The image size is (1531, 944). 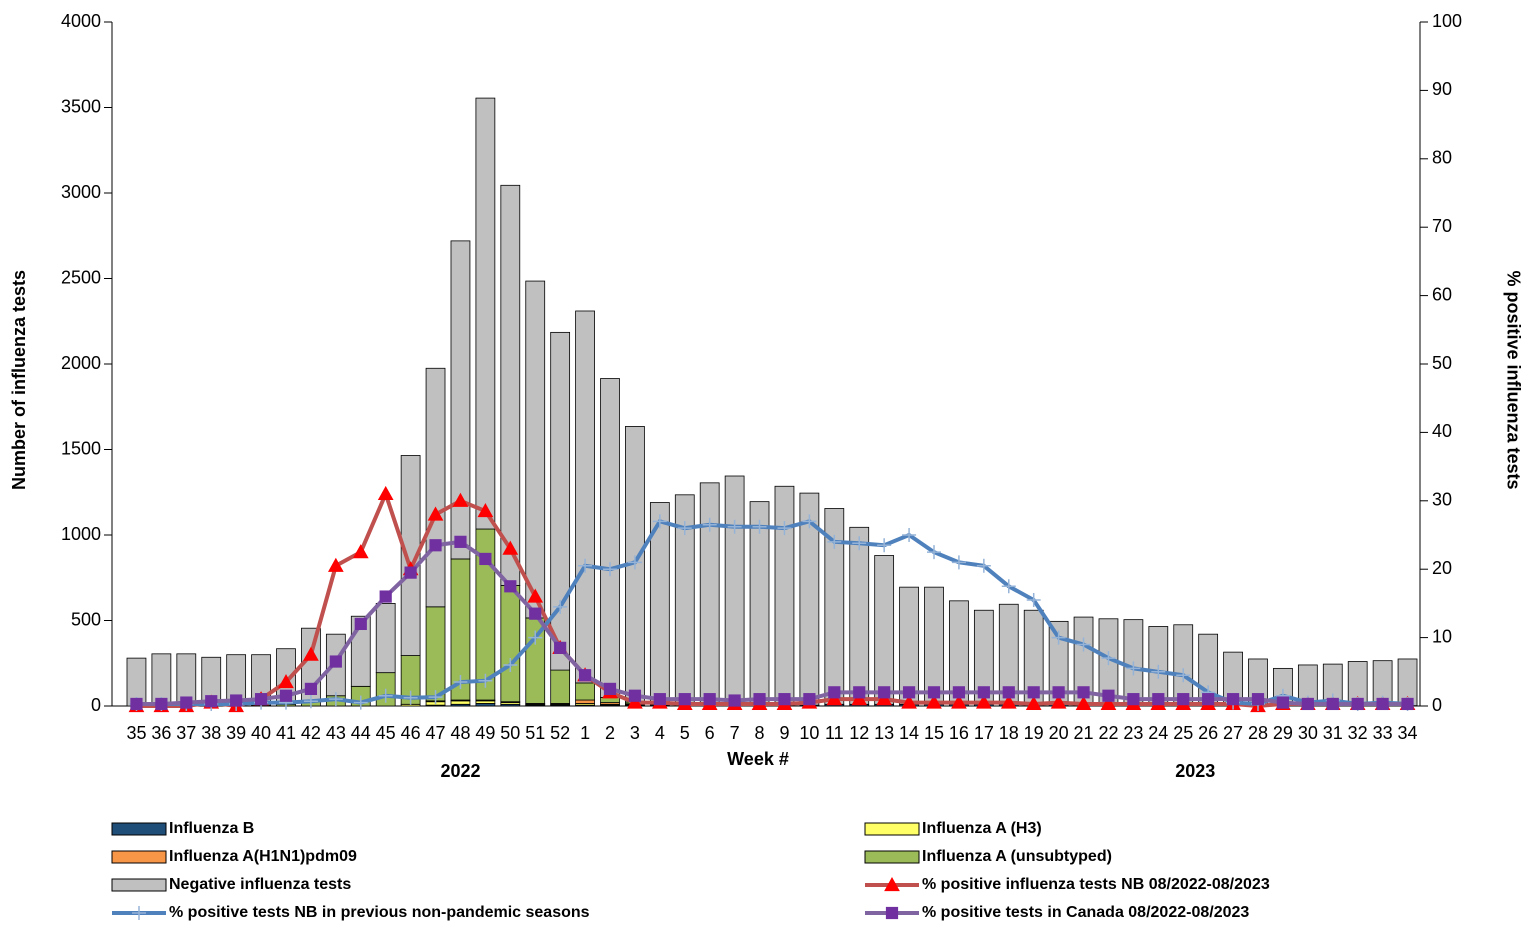 What do you see at coordinates (1133, 733) in the screenshot?
I see `x-tick-label: 23` at bounding box center [1133, 733].